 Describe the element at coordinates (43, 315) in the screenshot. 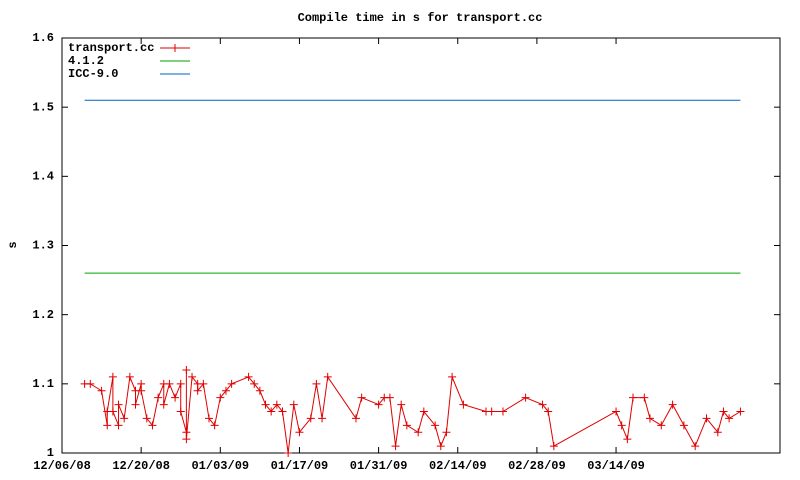

I see `y-tick-label: 1.2` at that location.